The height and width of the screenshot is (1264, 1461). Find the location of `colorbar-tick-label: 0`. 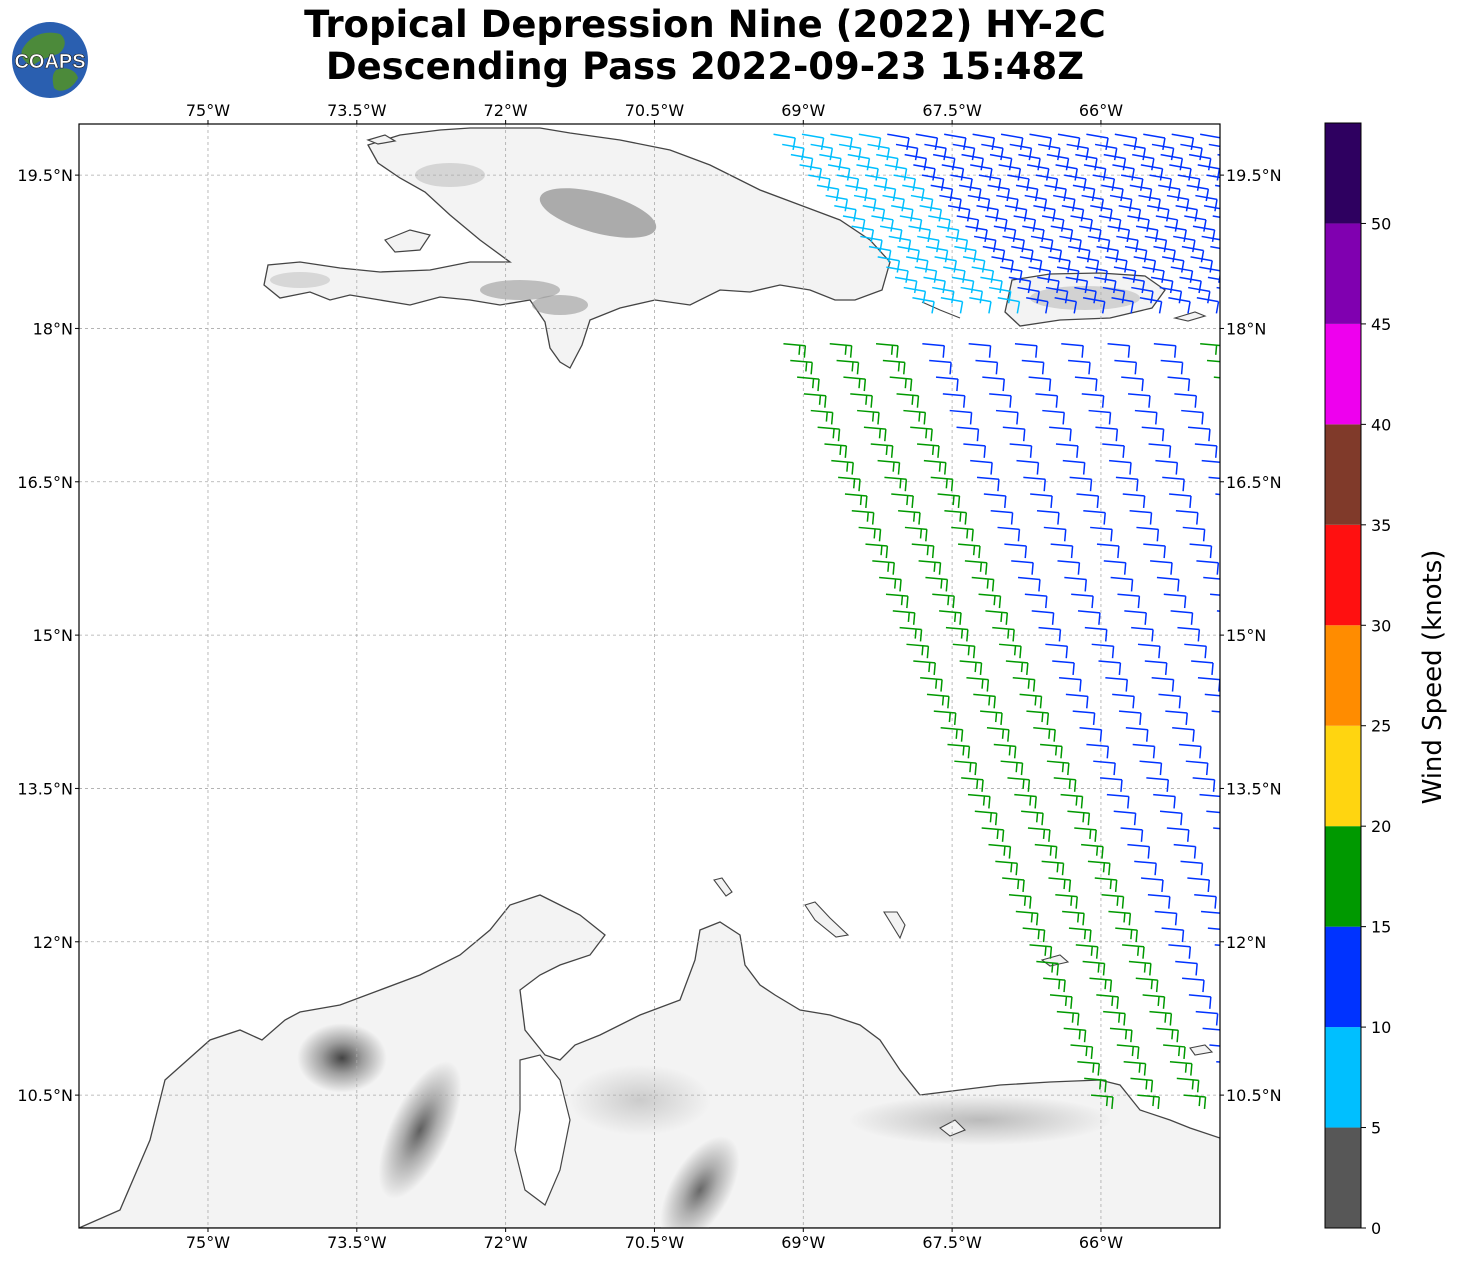

colorbar-tick-label: 0 is located at coordinates (1376, 1228).